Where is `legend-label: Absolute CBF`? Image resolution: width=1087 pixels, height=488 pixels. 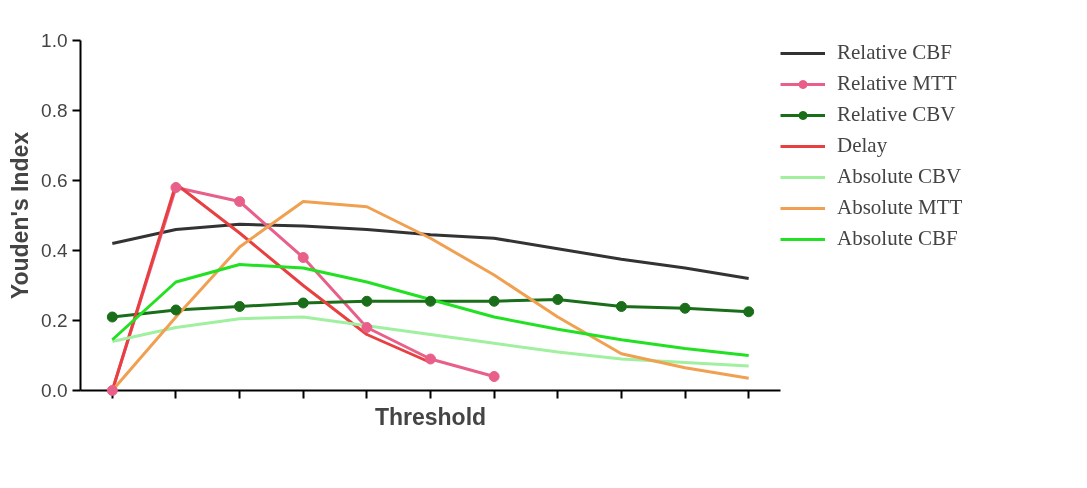 legend-label: Absolute CBF is located at coordinates (897, 238).